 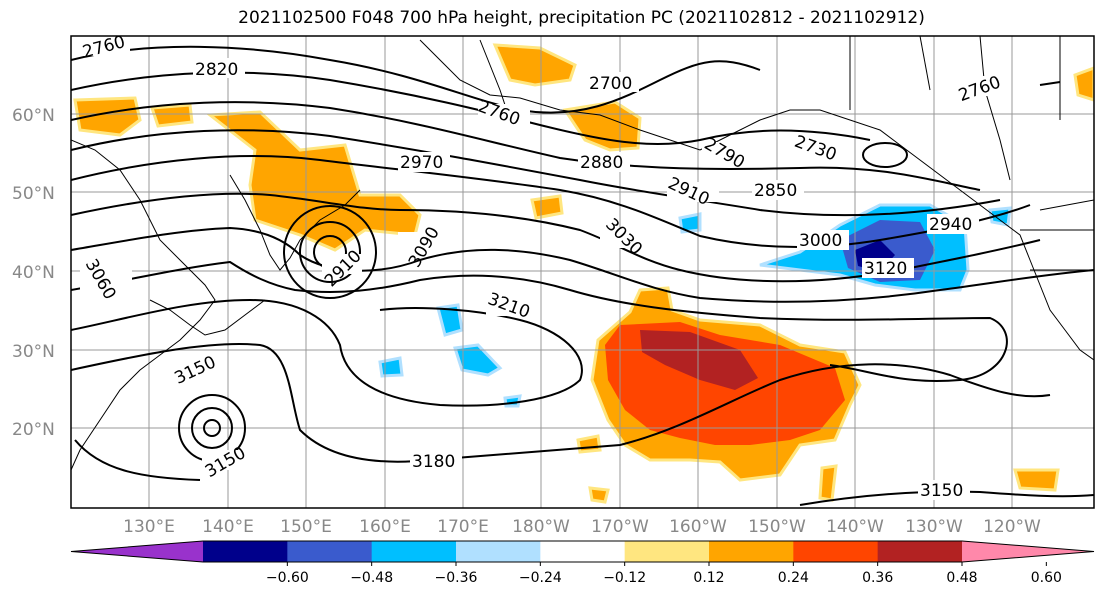 I want to click on lon-label: 140°E, so click(x=228, y=527).